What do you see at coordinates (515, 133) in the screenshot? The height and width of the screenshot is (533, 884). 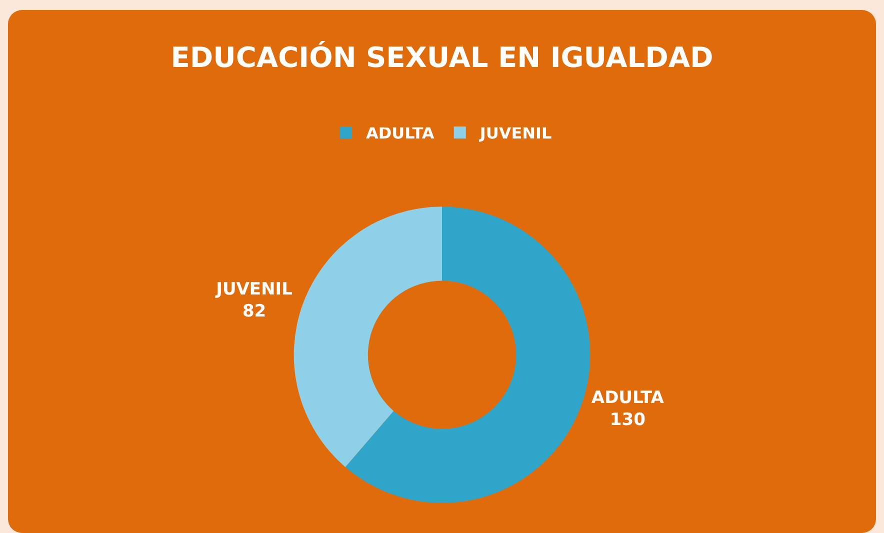 I see `legend-label: JUVENIL` at bounding box center [515, 133].